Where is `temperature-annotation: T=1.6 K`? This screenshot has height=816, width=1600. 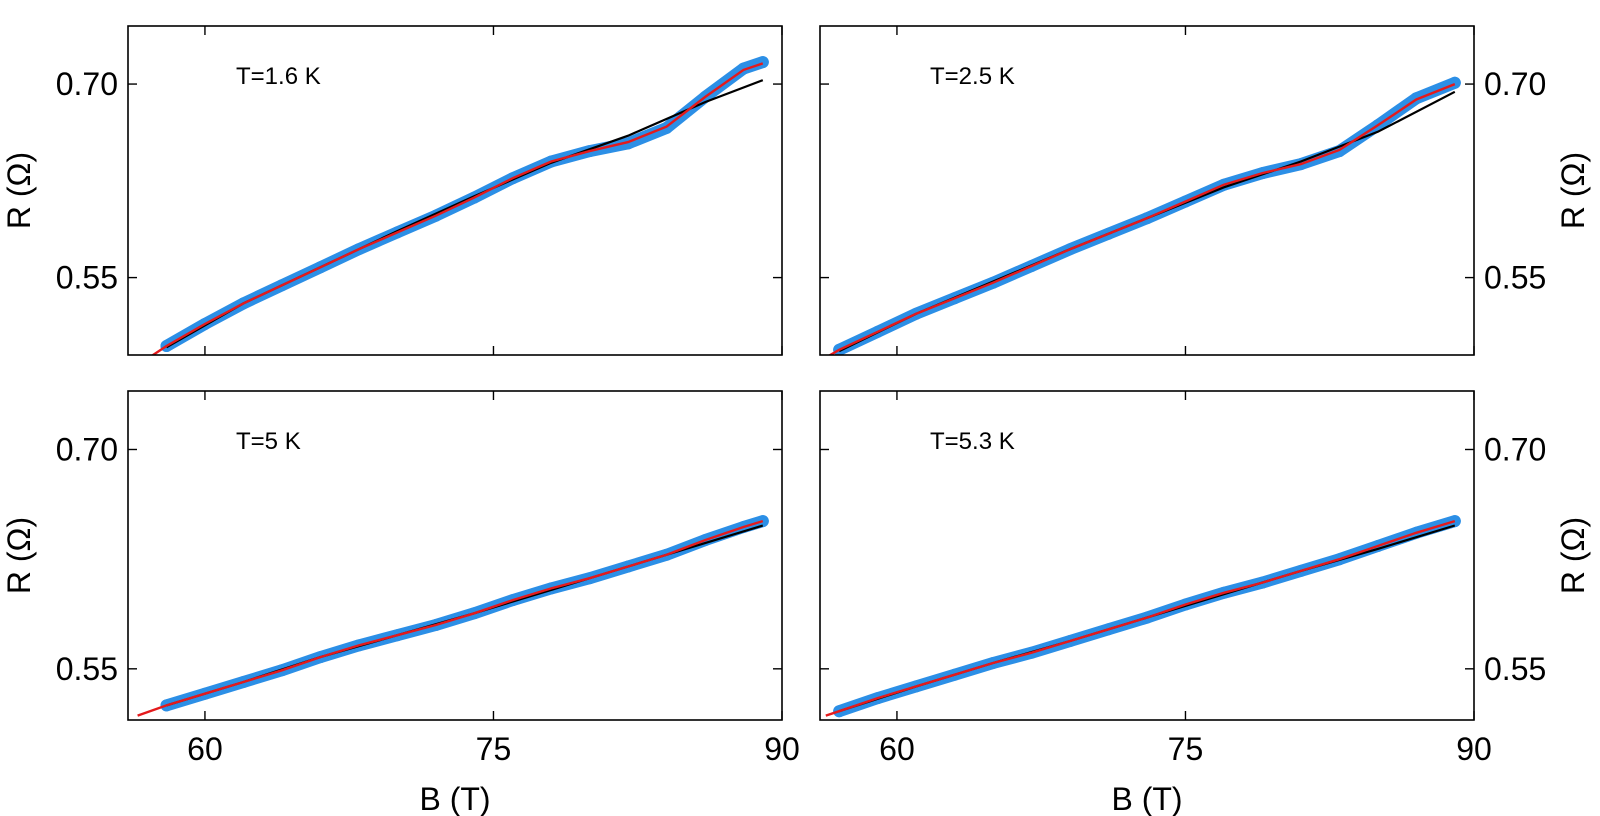 temperature-annotation: T=1.6 K is located at coordinates (278, 76).